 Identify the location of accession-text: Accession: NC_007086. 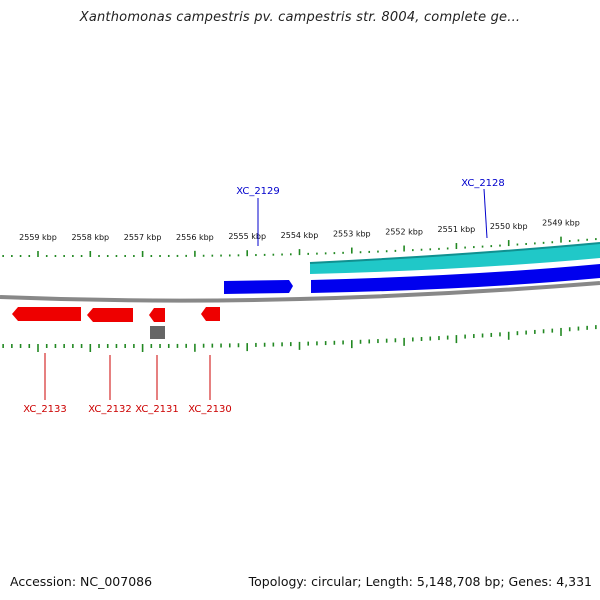
(81, 581).